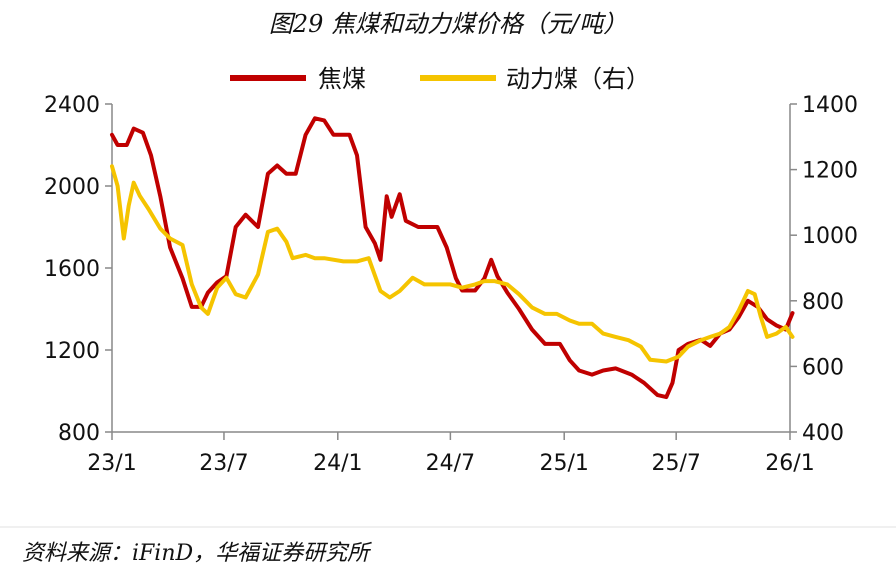 Image resolution: width=896 pixels, height=574 pixels. I want to click on y-right-tick-label: 1200, so click(830, 171).